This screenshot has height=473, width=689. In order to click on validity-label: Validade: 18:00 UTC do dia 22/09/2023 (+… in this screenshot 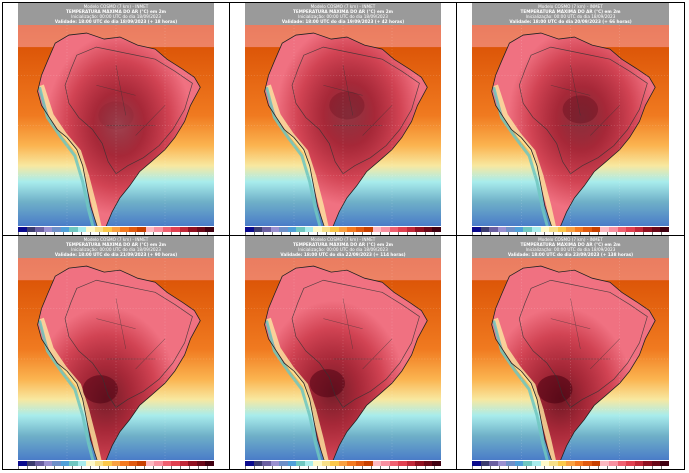, I will do `click(343, 254)`.